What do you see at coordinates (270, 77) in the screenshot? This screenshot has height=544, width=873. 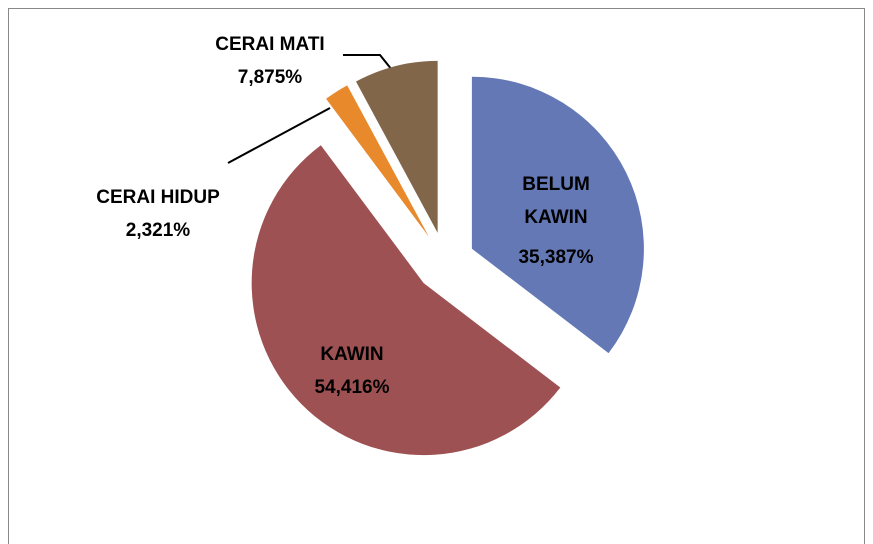 I see `slice-value-label: 7,875%` at bounding box center [270, 77].